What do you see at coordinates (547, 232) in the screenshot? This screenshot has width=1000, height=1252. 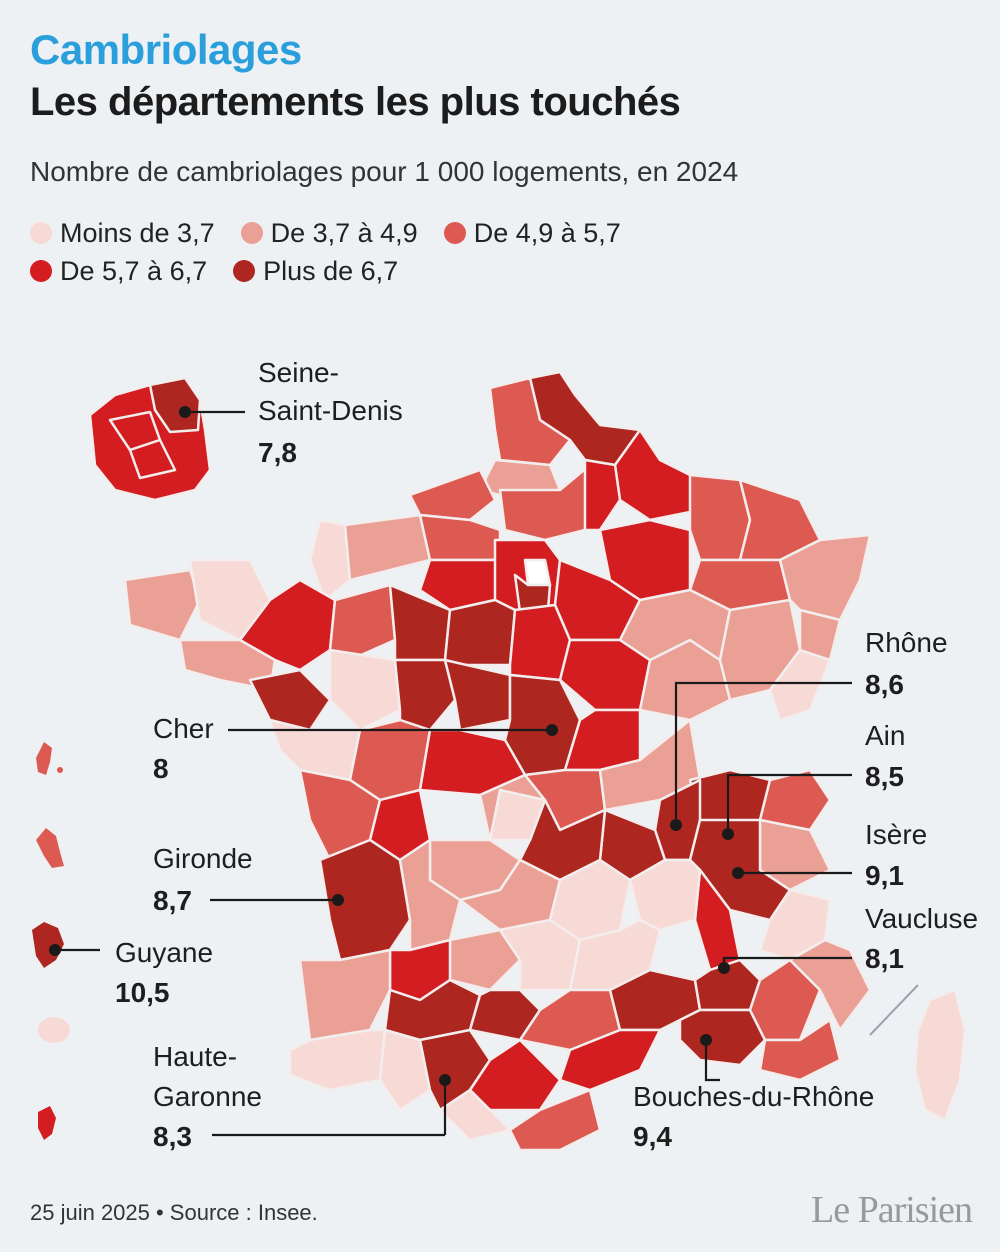 I see `legend-label: De 4,9 à 5,7` at bounding box center [547, 232].